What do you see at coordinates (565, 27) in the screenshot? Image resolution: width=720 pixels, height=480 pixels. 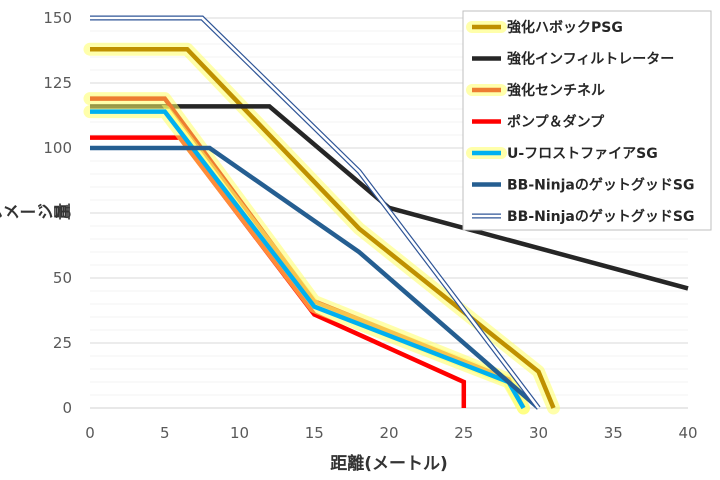 I see `legend-label: 強化ハボックPSG` at bounding box center [565, 27].